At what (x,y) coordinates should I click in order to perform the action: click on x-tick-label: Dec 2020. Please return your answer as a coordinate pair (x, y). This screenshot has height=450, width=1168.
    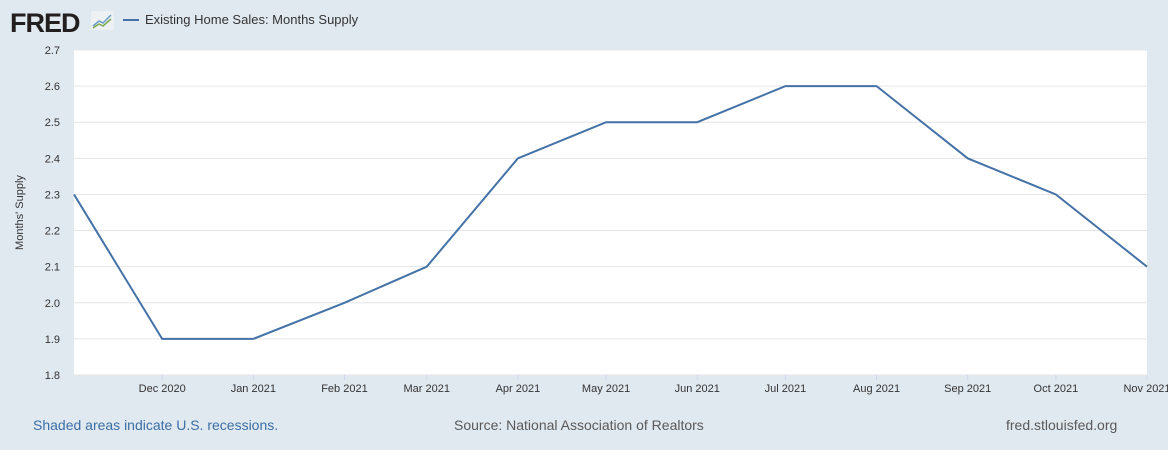
    Looking at the image, I should click on (162, 389).